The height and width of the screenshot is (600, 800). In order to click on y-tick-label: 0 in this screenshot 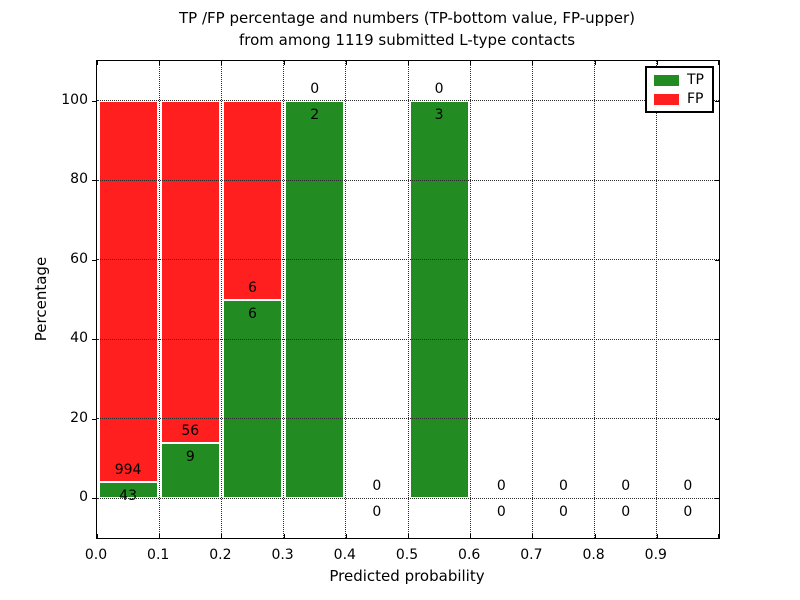, I will do `click(83, 497)`.